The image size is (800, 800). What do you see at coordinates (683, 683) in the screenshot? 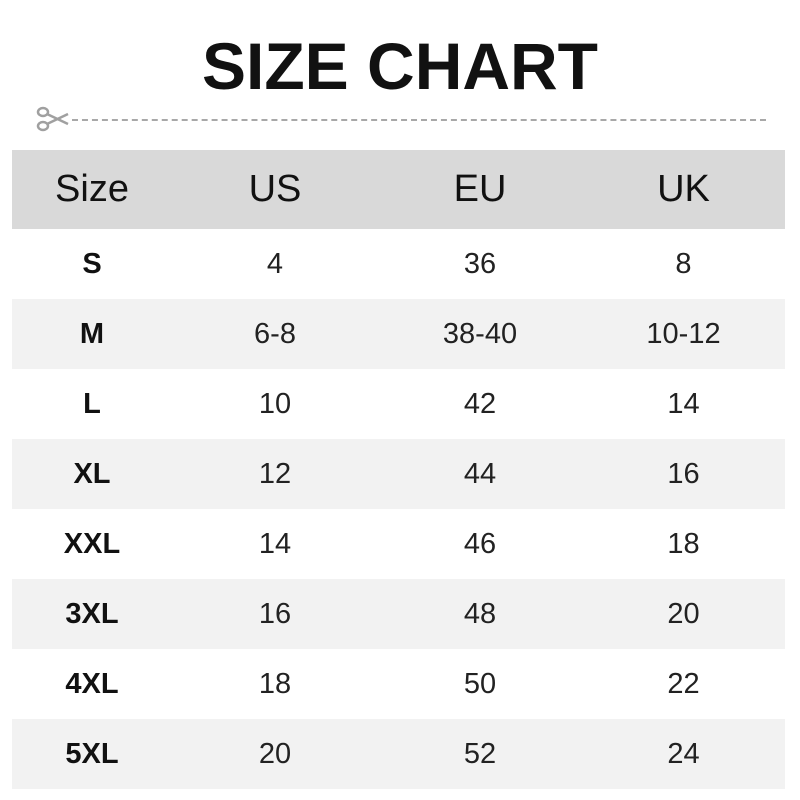
I see `cell-uk: 22` at bounding box center [683, 683].